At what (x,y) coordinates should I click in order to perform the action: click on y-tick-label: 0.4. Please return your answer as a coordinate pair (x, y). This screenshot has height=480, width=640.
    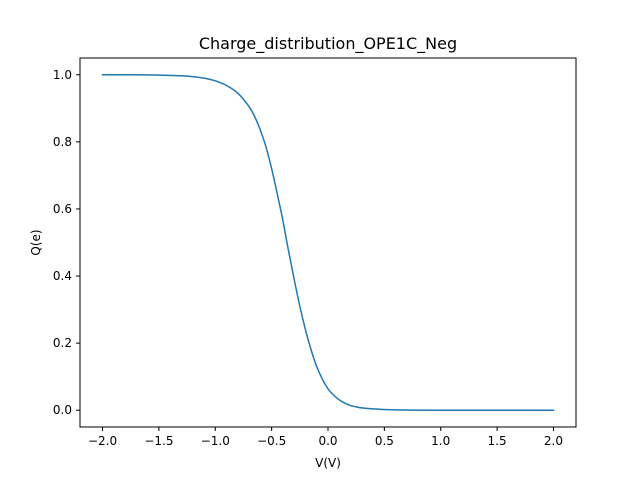
    Looking at the image, I should click on (62, 276).